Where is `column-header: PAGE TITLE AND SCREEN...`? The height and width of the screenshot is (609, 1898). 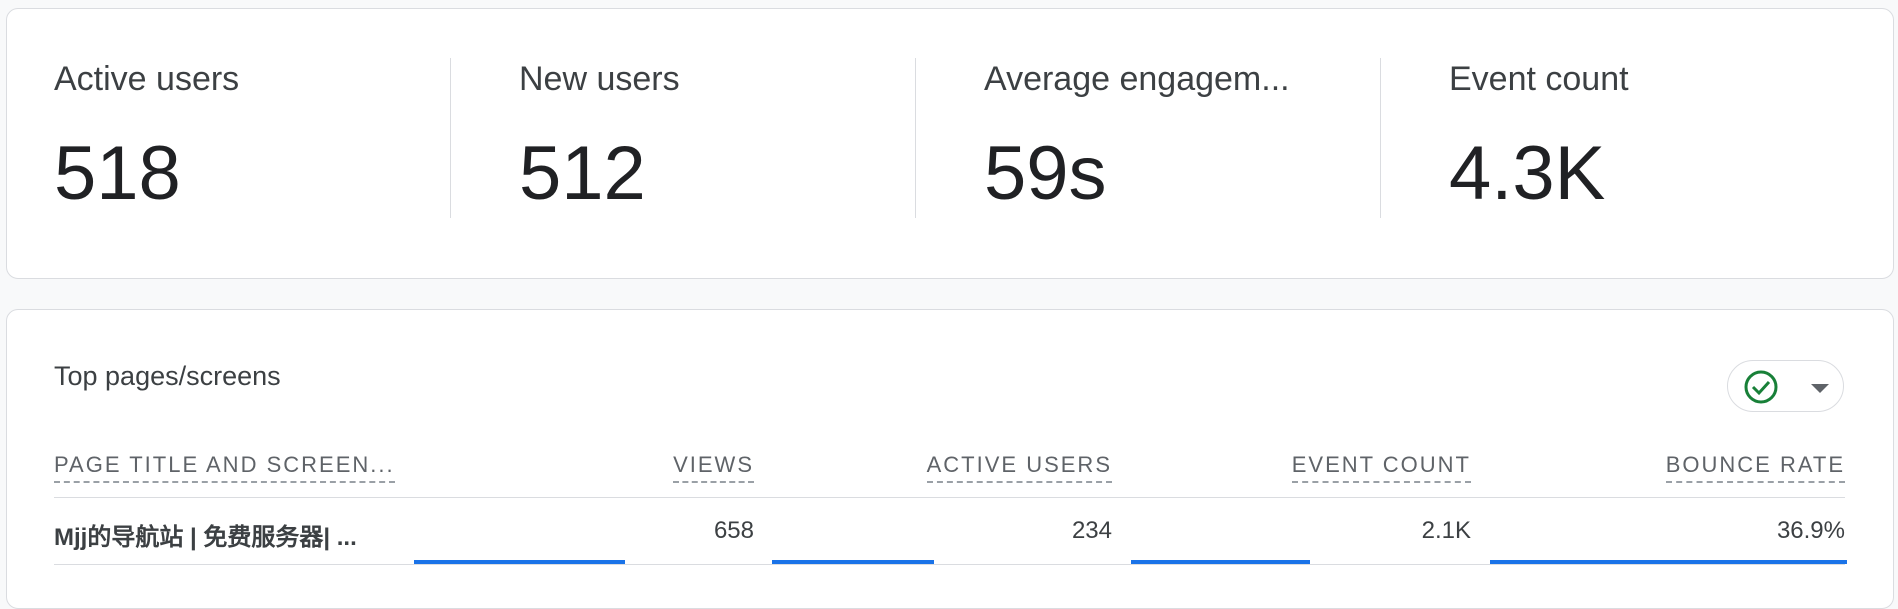
column-header: PAGE TITLE AND SCREEN... is located at coordinates (224, 467).